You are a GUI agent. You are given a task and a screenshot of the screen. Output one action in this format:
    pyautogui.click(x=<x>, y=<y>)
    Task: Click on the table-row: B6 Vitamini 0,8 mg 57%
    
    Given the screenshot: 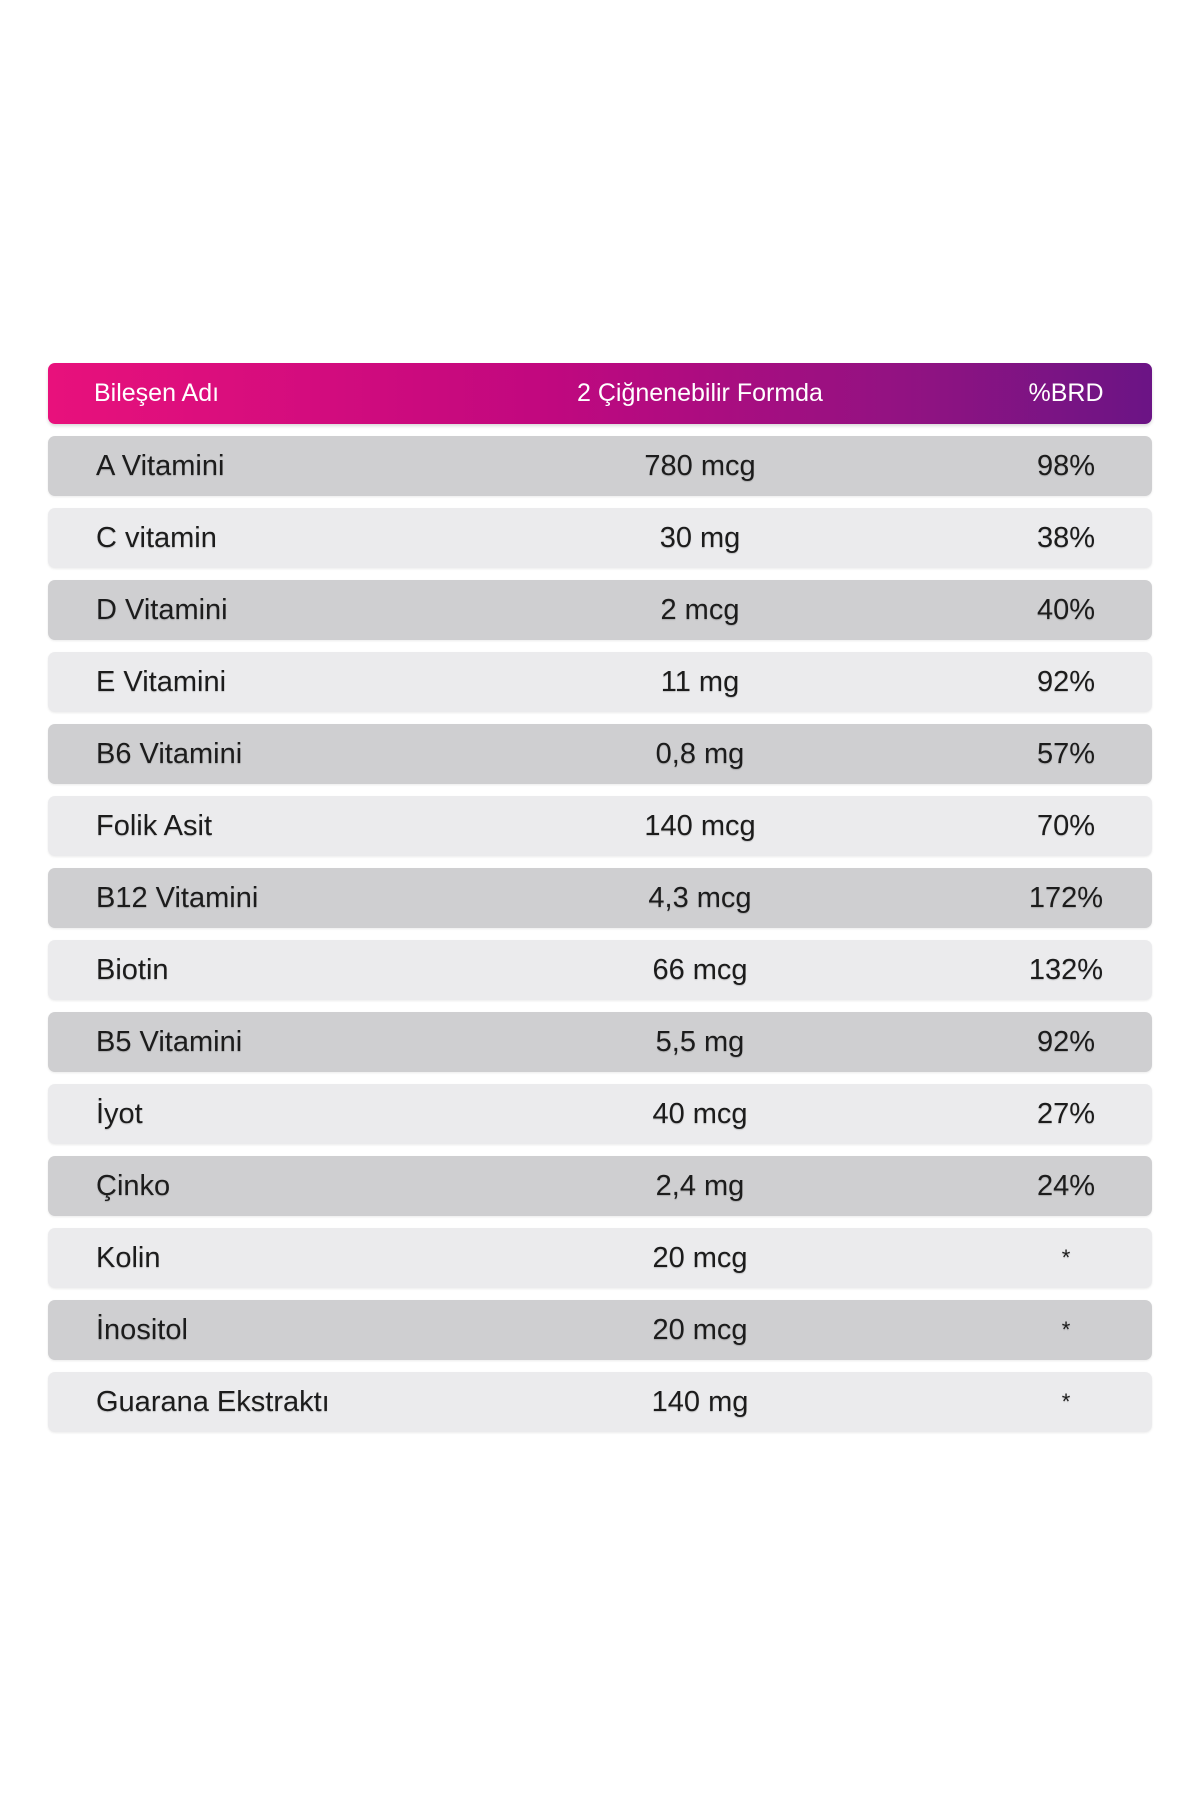 What is the action you would take?
    pyautogui.click(x=600, y=754)
    